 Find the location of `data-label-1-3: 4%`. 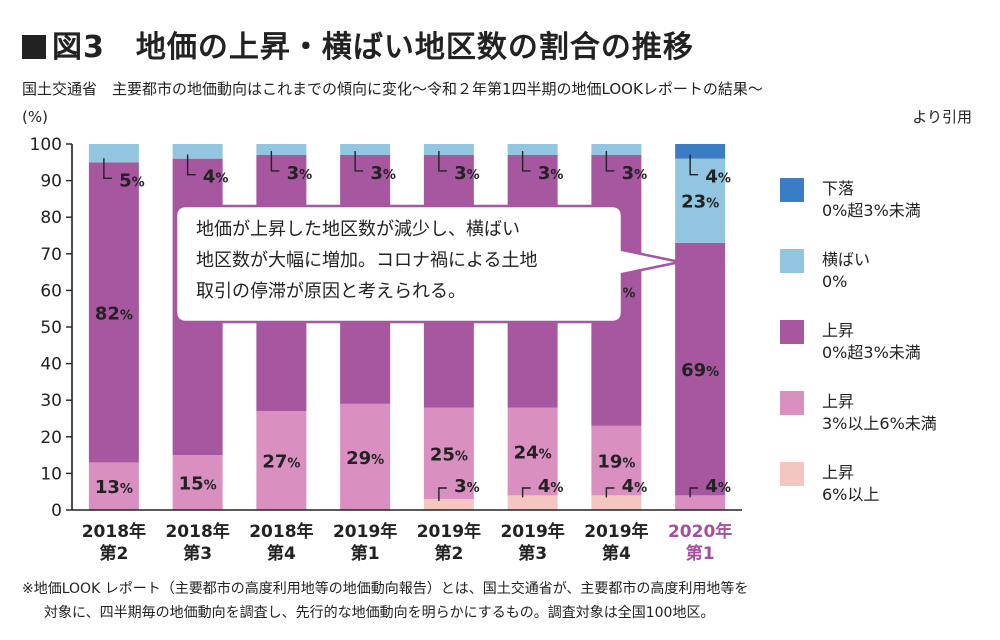

data-label-1-3: 4% is located at coordinates (216, 177).